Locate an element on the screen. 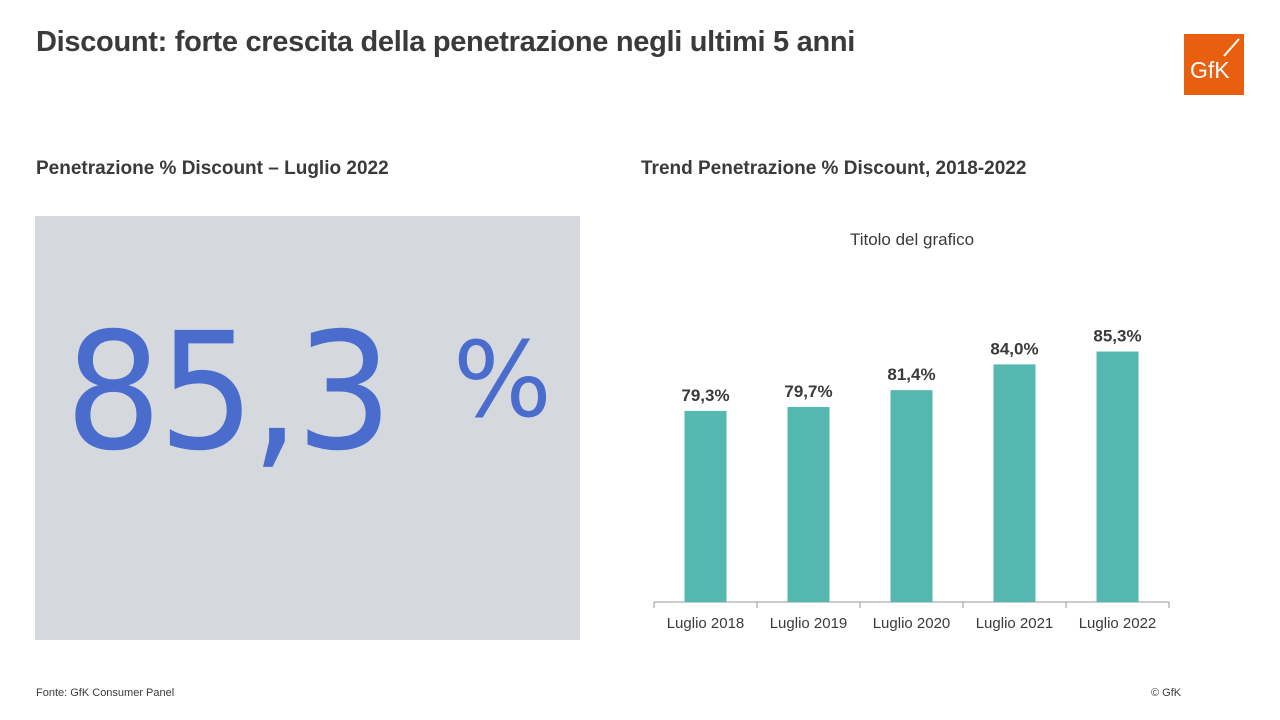 Image resolution: width=1280 pixels, height=720 pixels. source-note: Fonte: GfK Consumer Panel is located at coordinates (105, 693).